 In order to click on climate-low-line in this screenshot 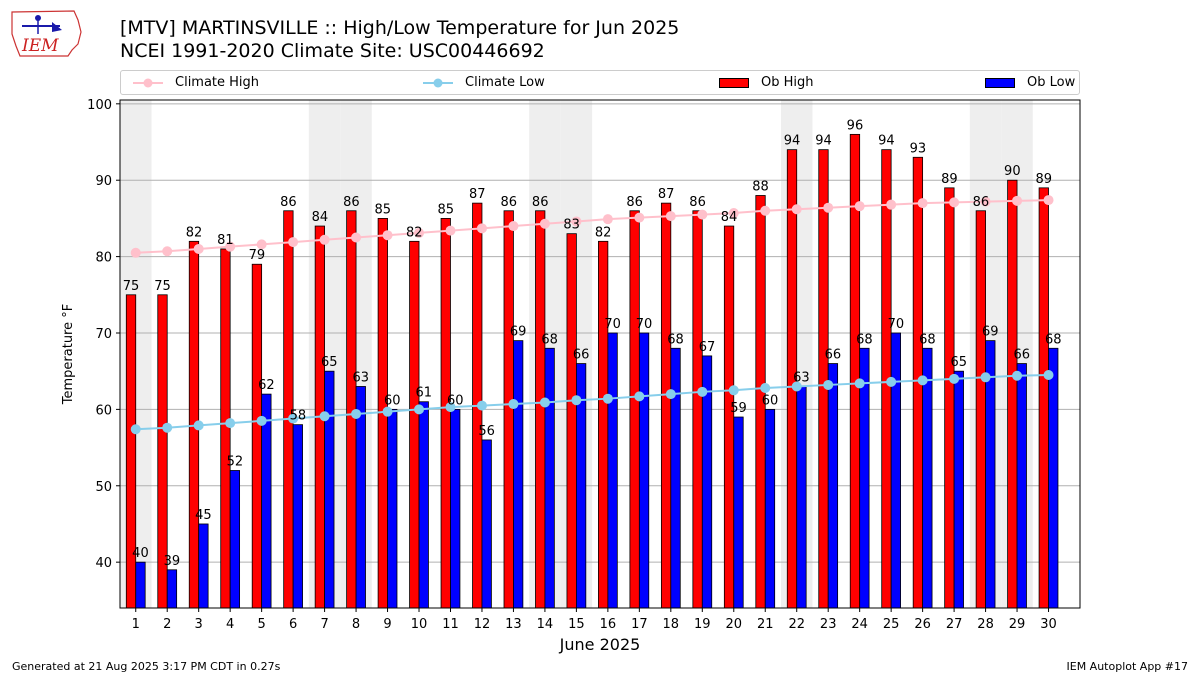, I will do `click(592, 402)`.